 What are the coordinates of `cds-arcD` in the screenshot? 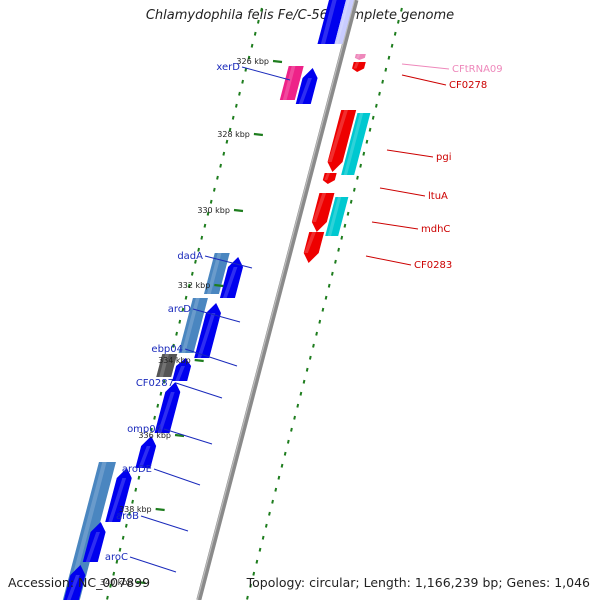 It's located at (207, 330).